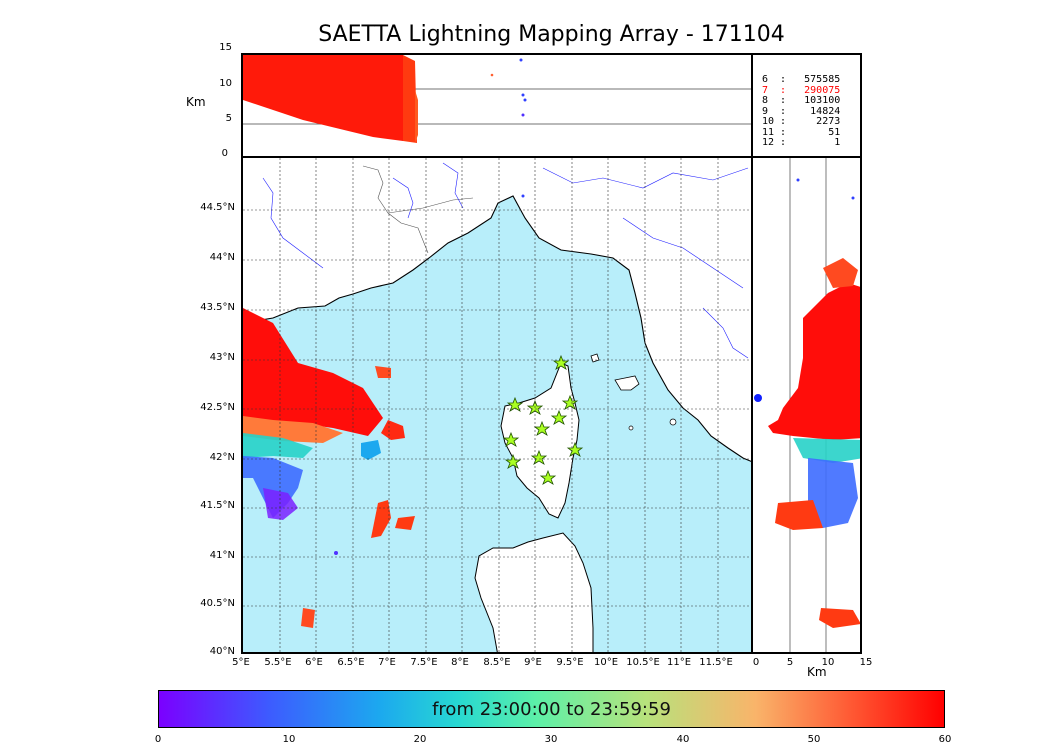  What do you see at coordinates (817, 672) in the screenshot?
I see `right-panel-xlabel: Km` at bounding box center [817, 672].